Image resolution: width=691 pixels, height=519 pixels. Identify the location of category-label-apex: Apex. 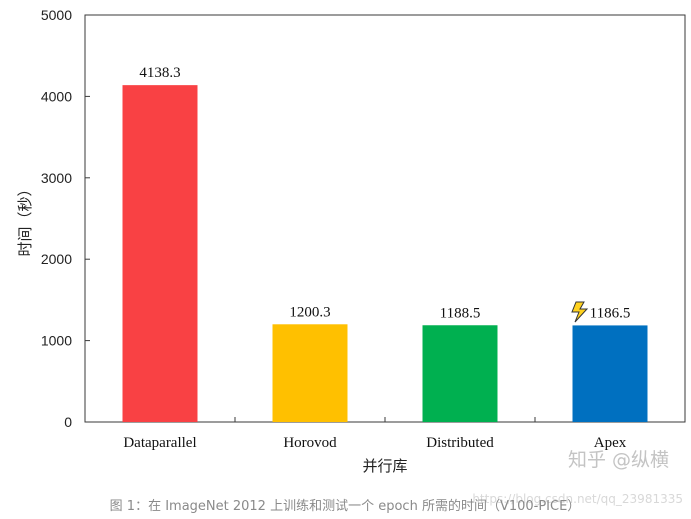
(610, 443).